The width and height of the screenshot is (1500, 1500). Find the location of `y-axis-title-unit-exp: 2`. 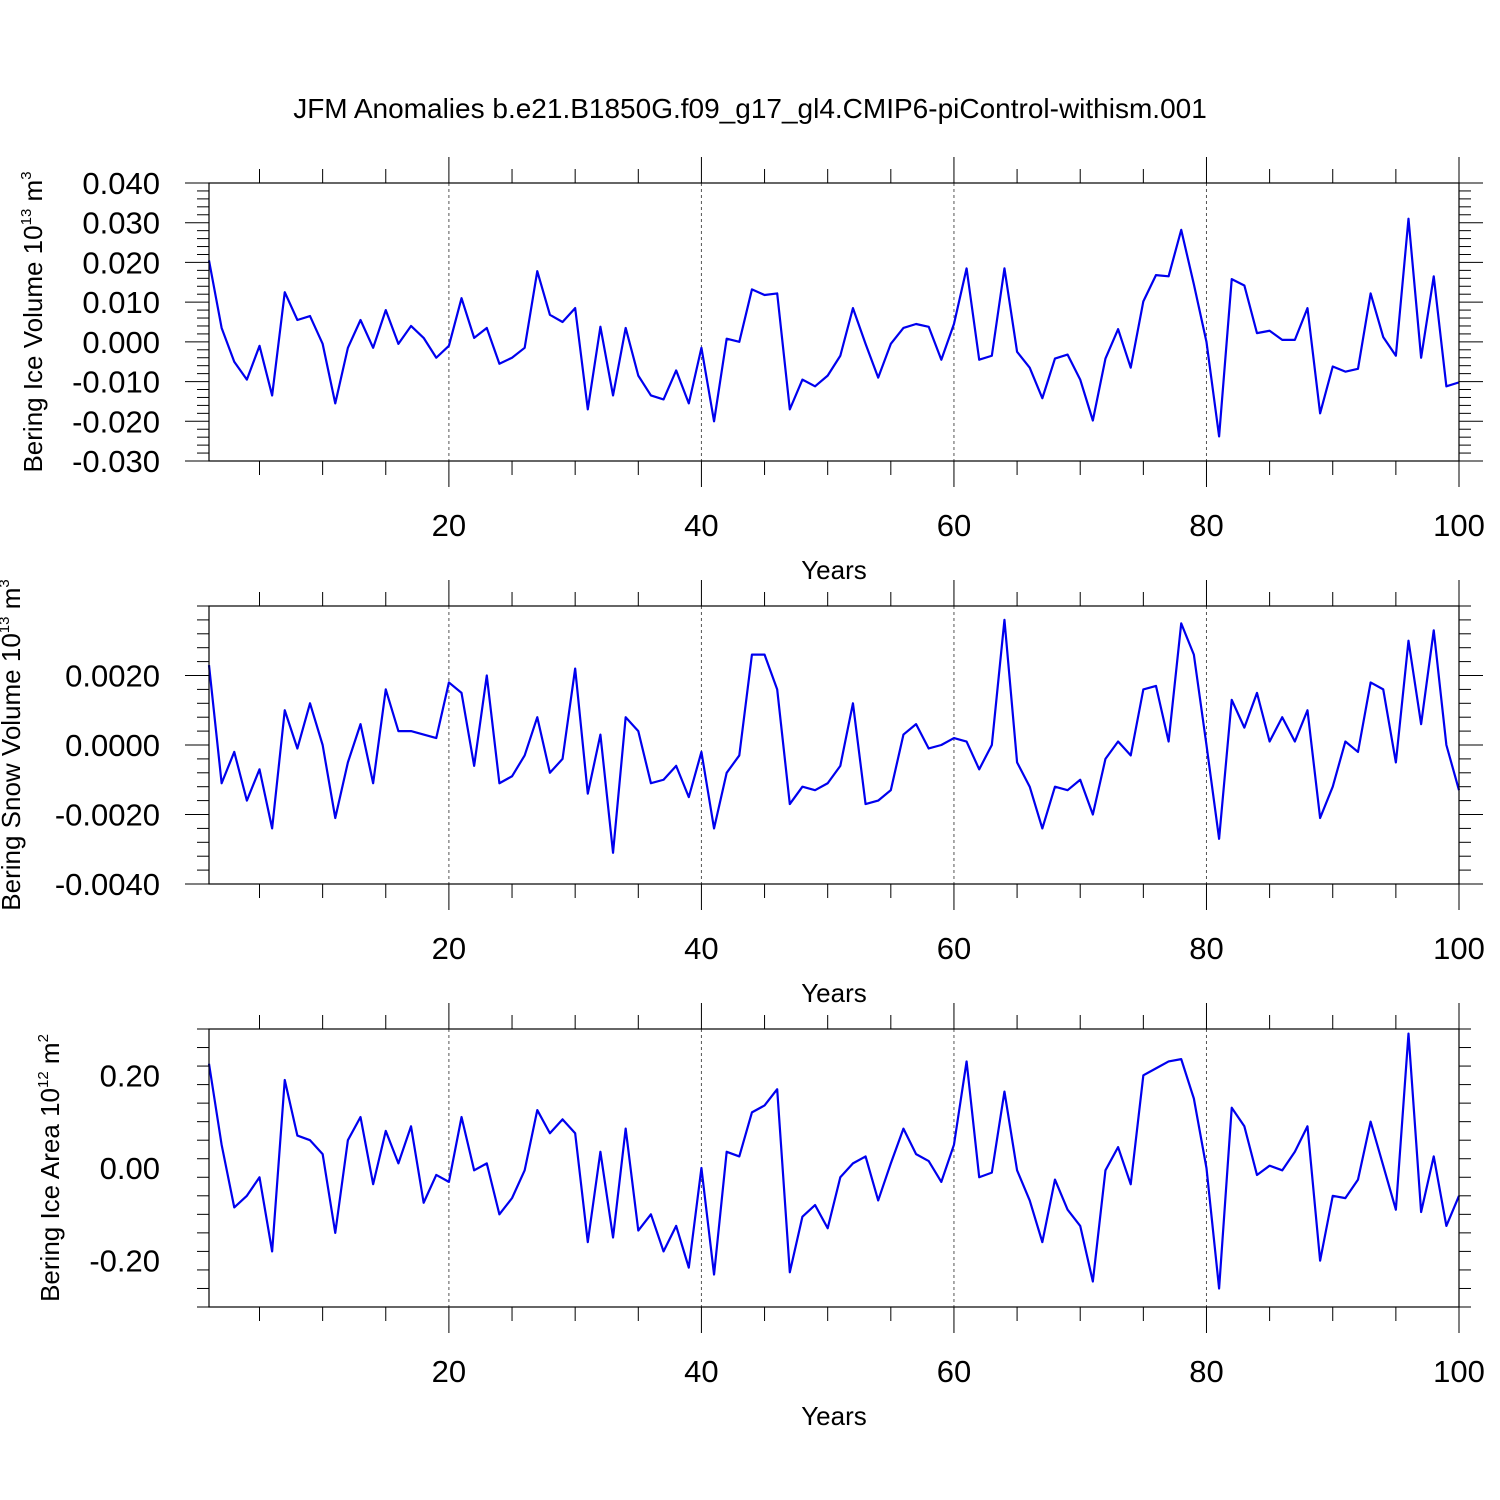

y-axis-title-unit-exp: 2 is located at coordinates (43, 1038).